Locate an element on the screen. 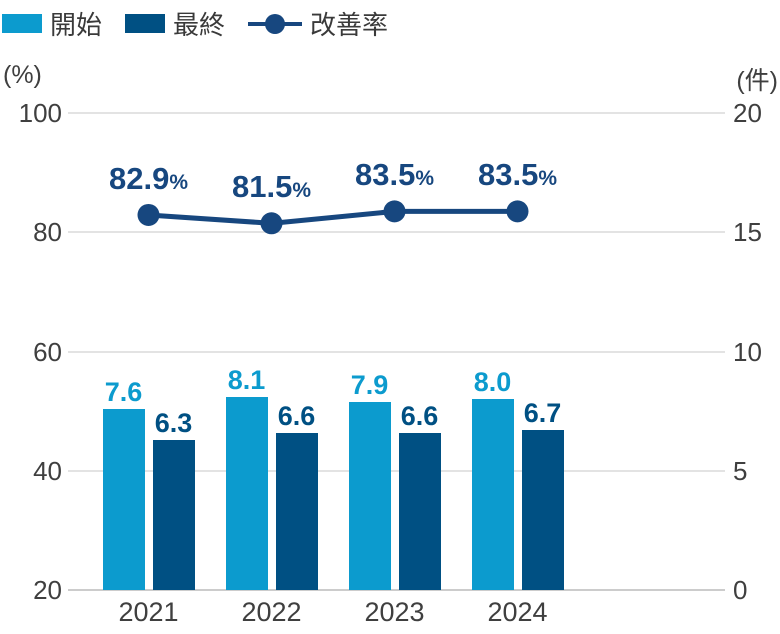 The image size is (780, 634). right-axis-tick-0: 0 is located at coordinates (740, 590).